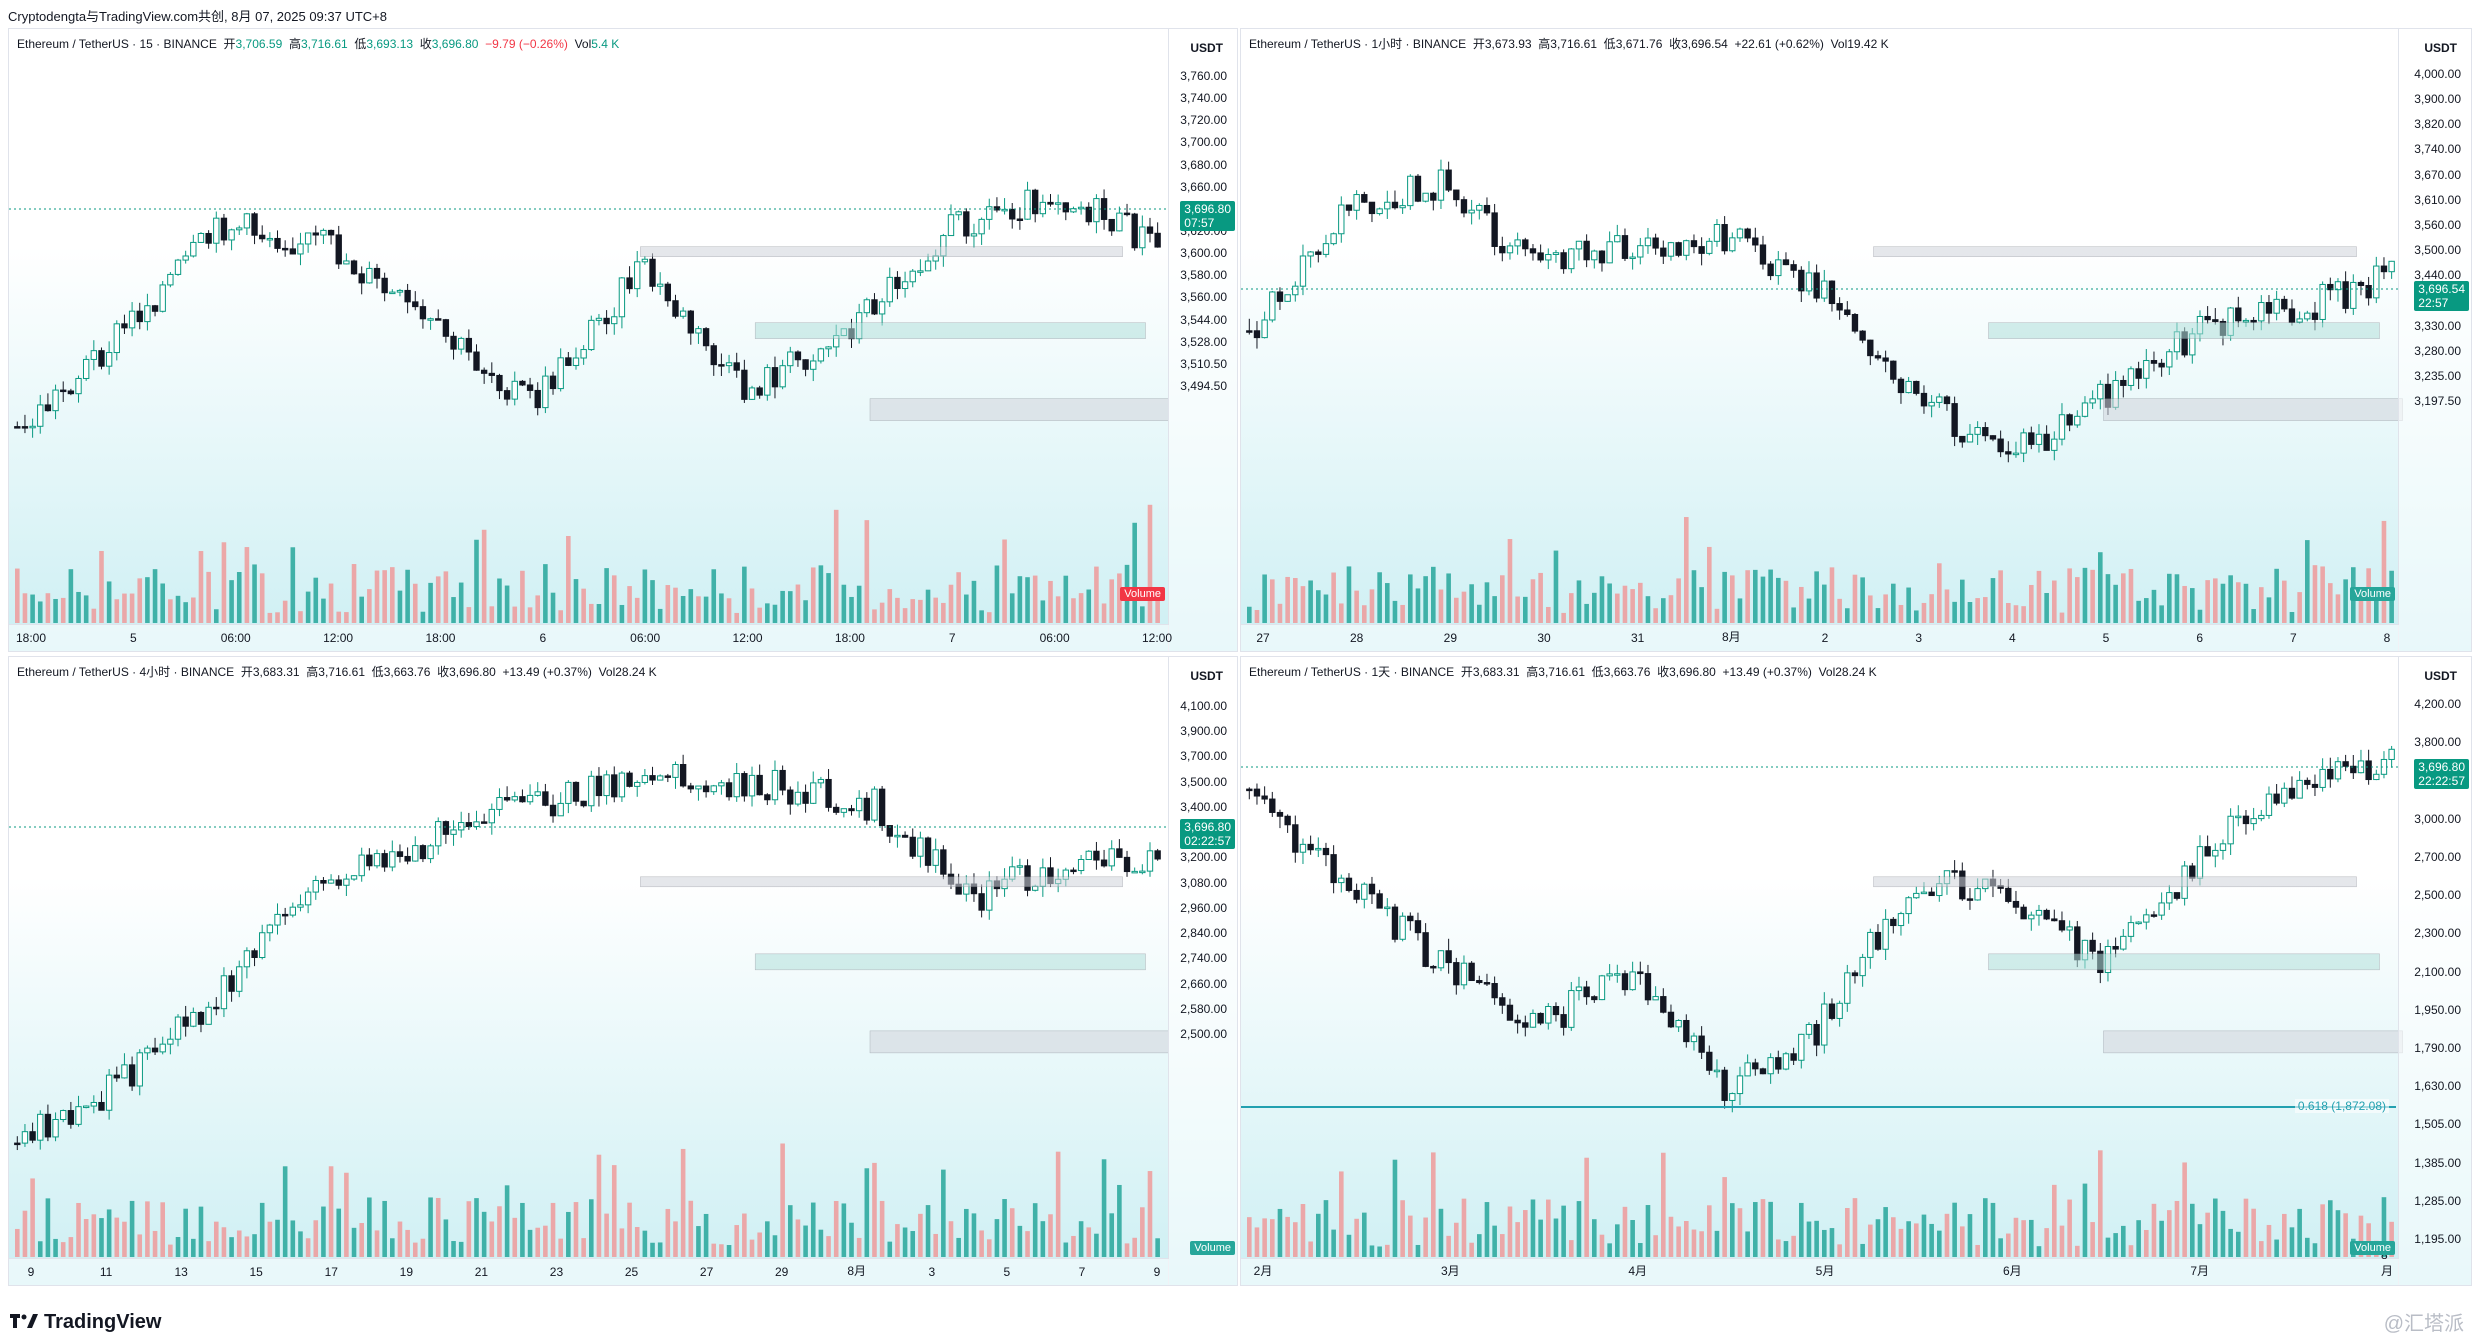  What do you see at coordinates (1203, 319) in the screenshot?
I see `price-tick-label: 3,544.00` at bounding box center [1203, 319].